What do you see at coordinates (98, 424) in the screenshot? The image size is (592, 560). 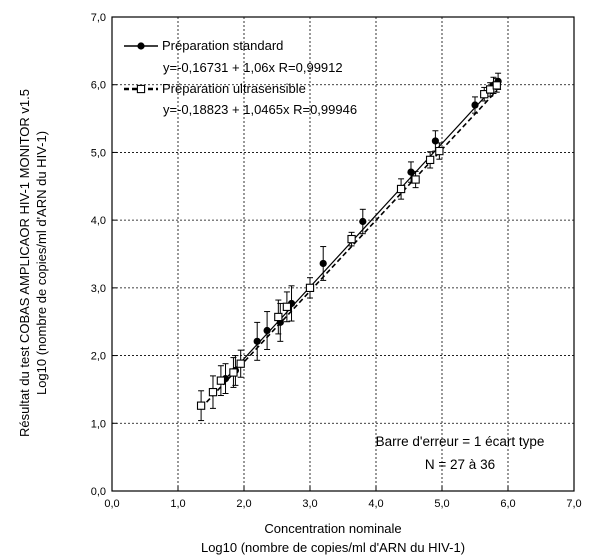 I see `y-tick-label: 1,0` at bounding box center [98, 424].